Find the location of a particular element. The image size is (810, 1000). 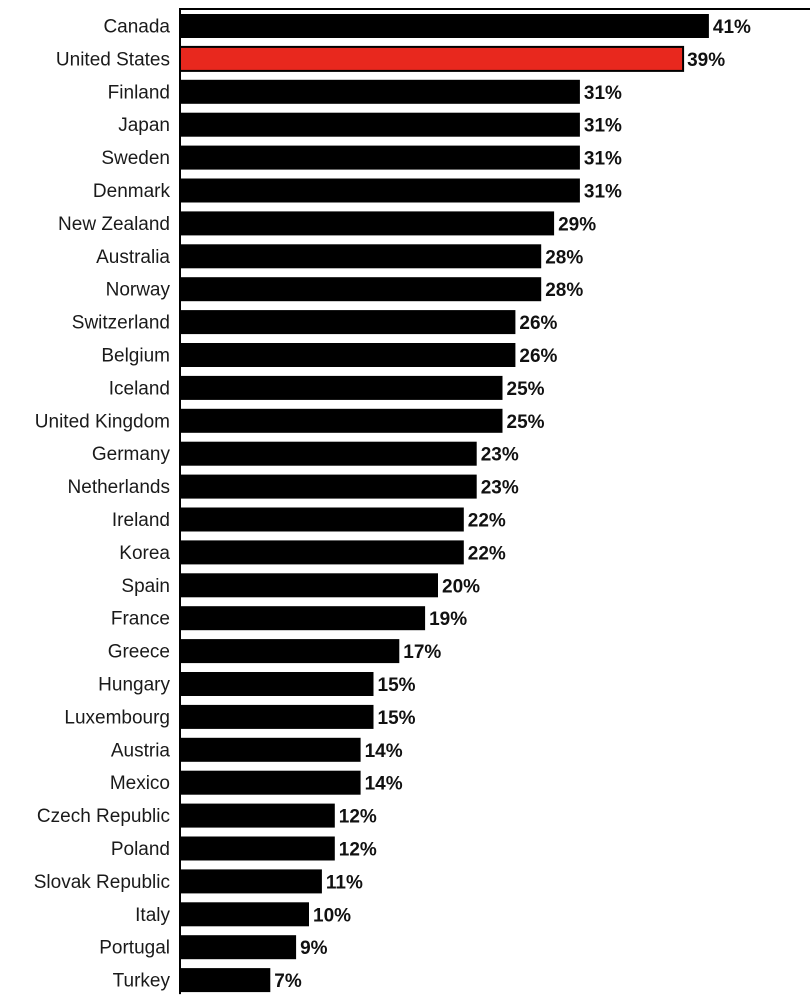

category-label-australia: Australia is located at coordinates (133, 257).